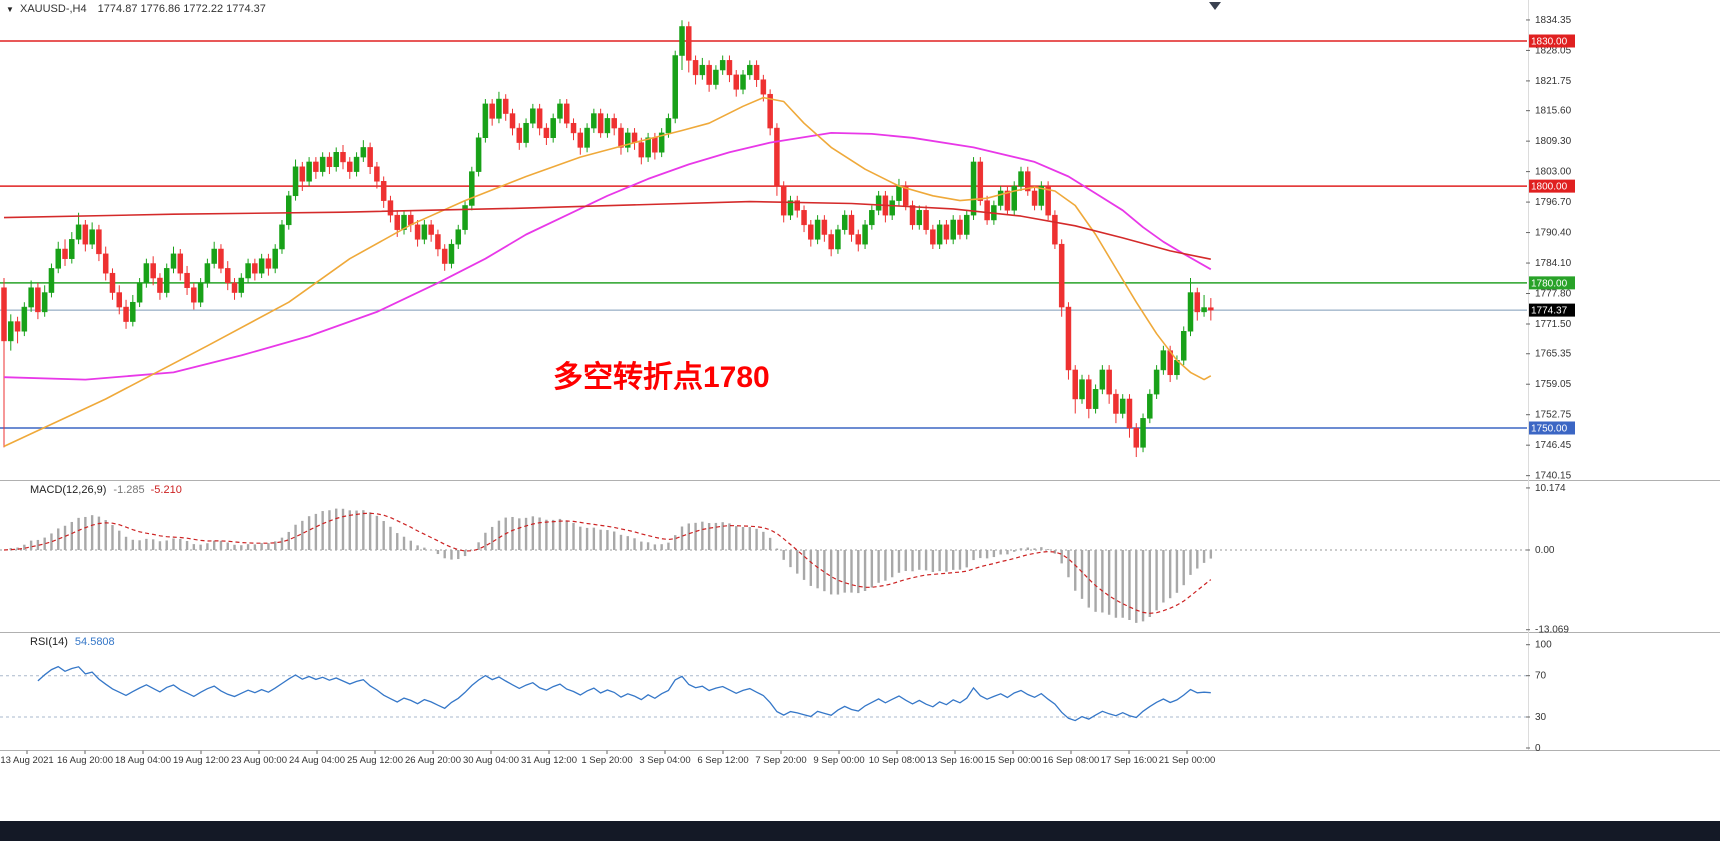 This screenshot has width=1720, height=841. Describe the element at coordinates (53, 9) in the screenshot. I see `chart-symbol-timeframe: XAUUSD-,H4` at that location.